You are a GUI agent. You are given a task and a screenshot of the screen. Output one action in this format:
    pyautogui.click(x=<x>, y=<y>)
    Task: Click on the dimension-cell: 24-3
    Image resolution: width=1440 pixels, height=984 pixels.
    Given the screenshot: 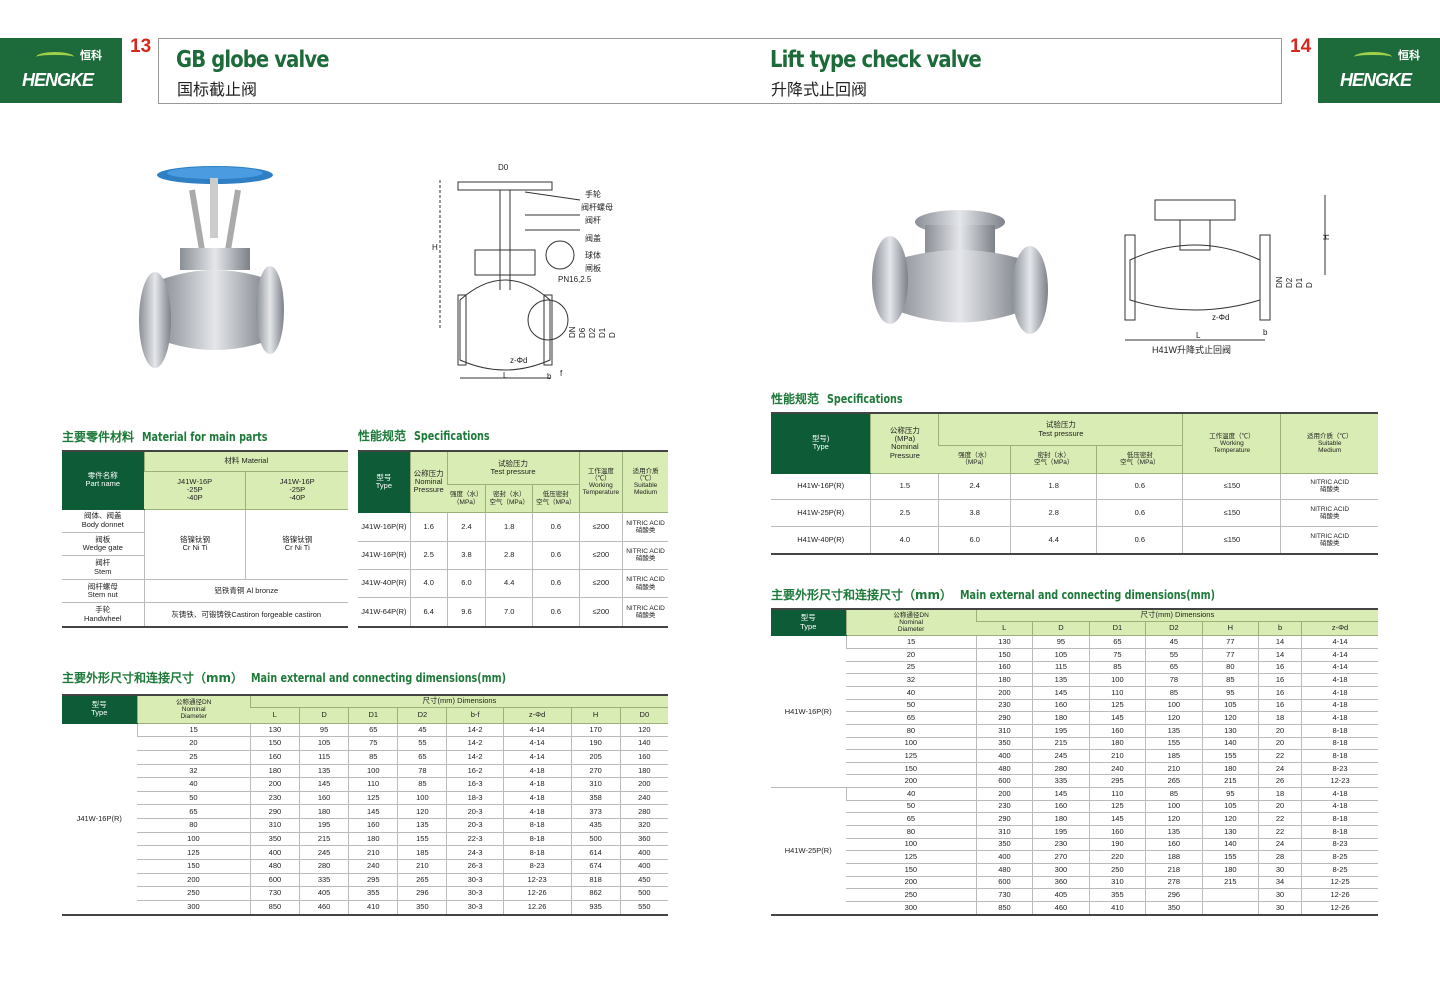 What is the action you would take?
    pyautogui.click(x=475, y=853)
    